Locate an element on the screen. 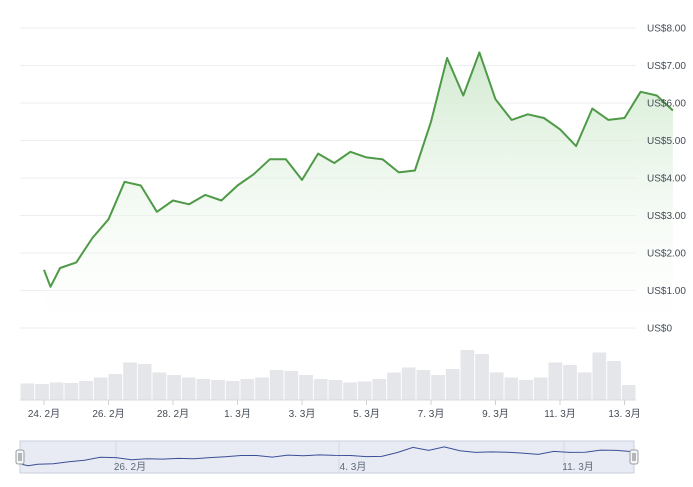  y-tick-label: US$6.00 is located at coordinates (666, 104).